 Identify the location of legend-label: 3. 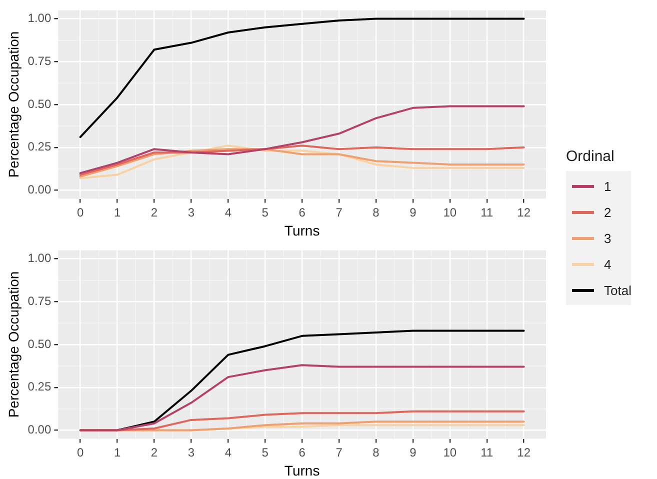
(608, 238).